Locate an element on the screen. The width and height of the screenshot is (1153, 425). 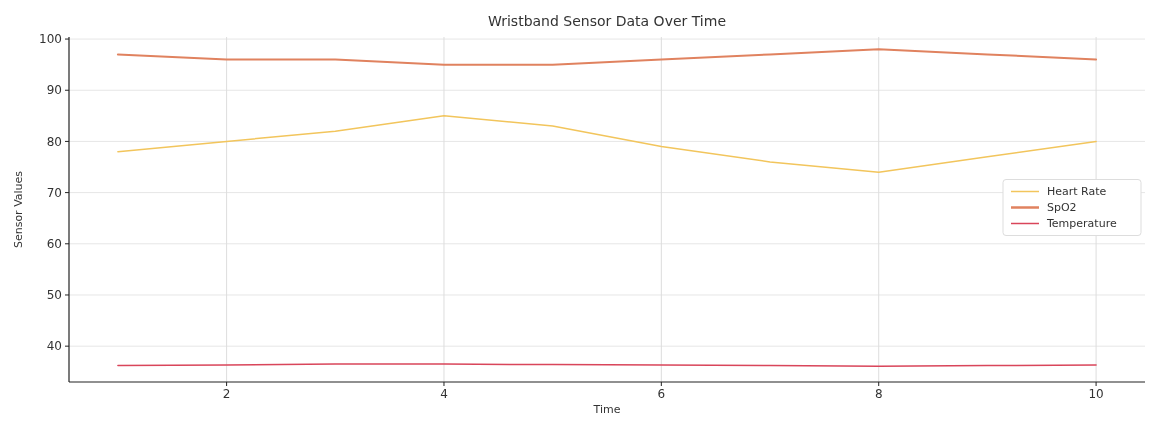
y-tick-label: 70 is located at coordinates (54, 192).